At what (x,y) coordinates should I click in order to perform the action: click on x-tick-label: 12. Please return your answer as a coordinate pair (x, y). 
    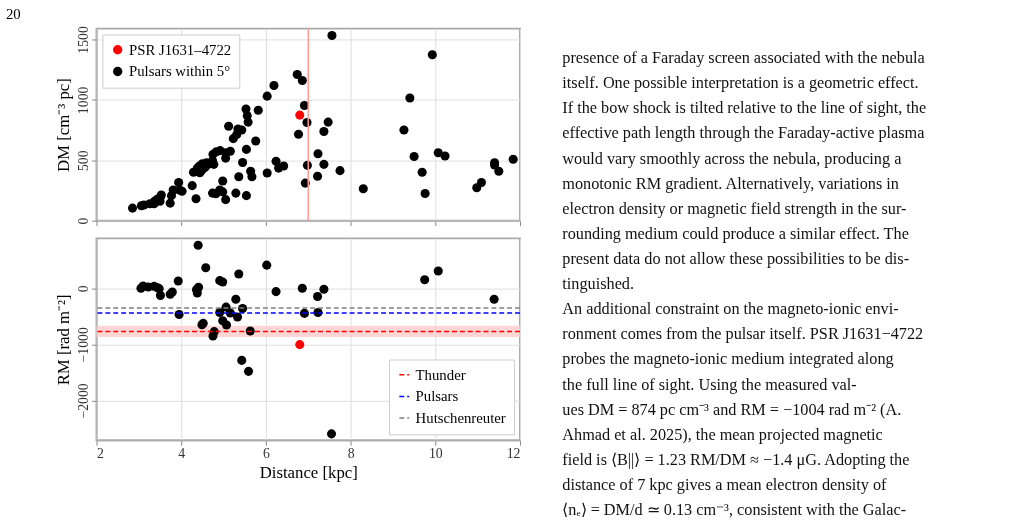
    Looking at the image, I should click on (513, 454).